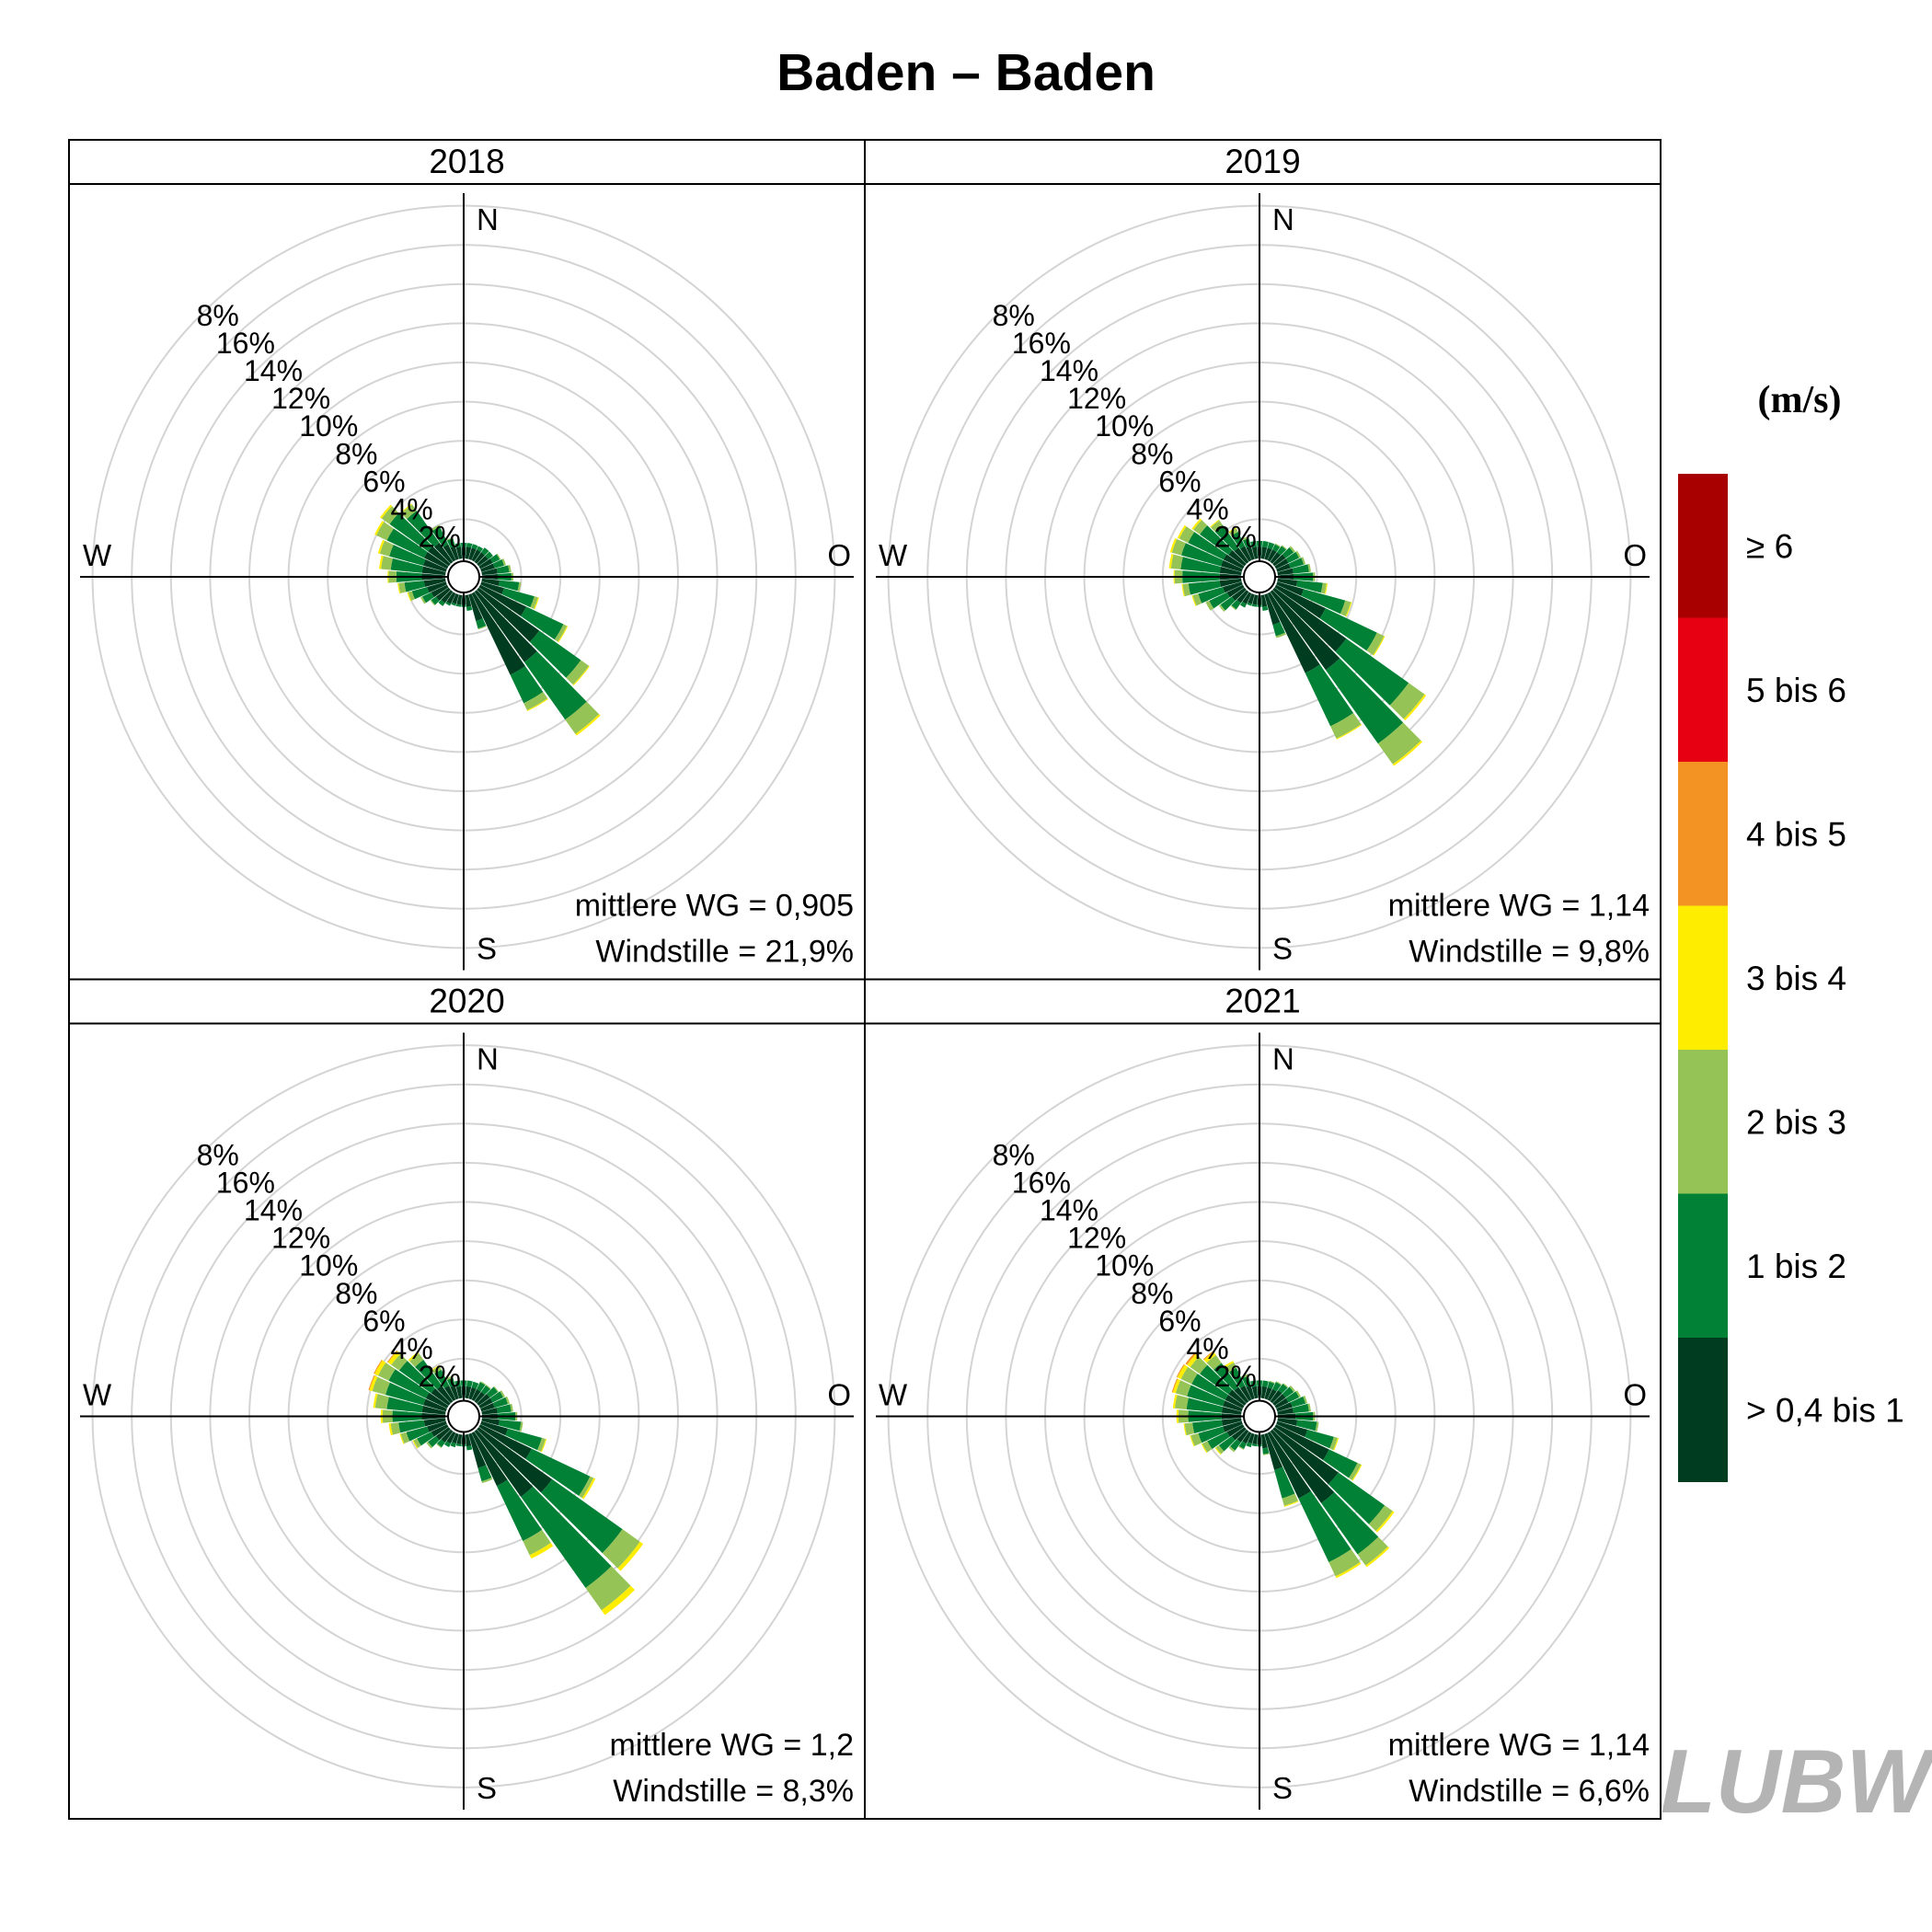 The width and height of the screenshot is (1932, 1932). What do you see at coordinates (1125, 426) in the screenshot?
I see `ring-labels: 2%4%6%8%10%12%14%16%8%` at bounding box center [1125, 426].